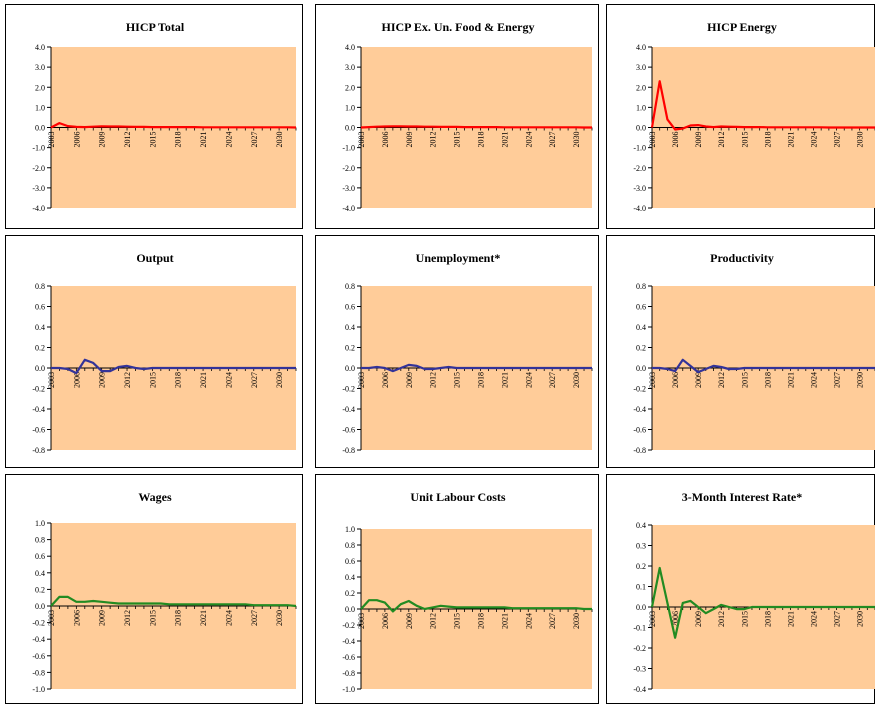  What do you see at coordinates (641, 546) in the screenshot?
I see `y-tick-label: 0.3` at bounding box center [641, 546].